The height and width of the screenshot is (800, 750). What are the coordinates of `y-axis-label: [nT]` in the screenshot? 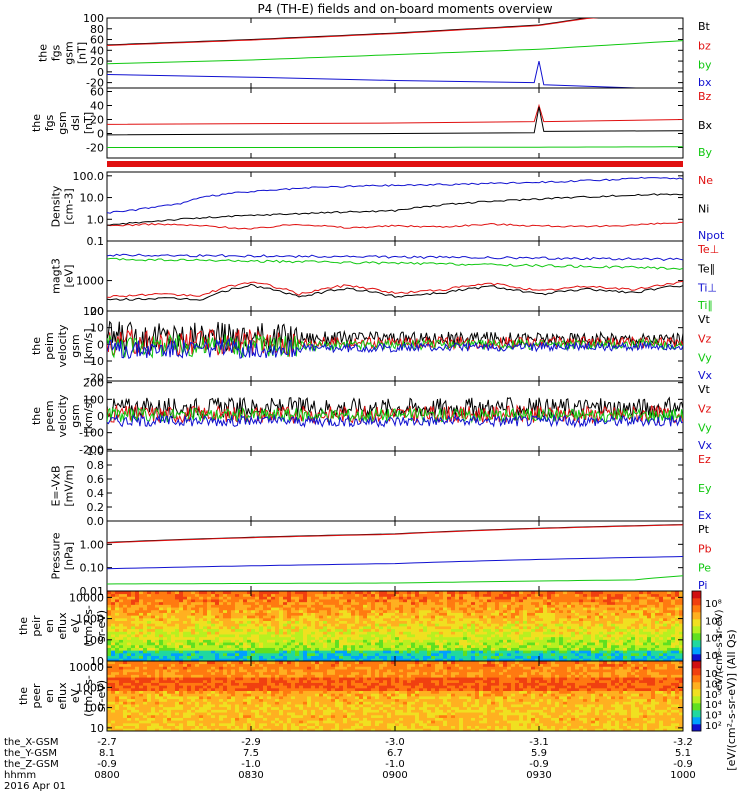 It's located at (88, 123).